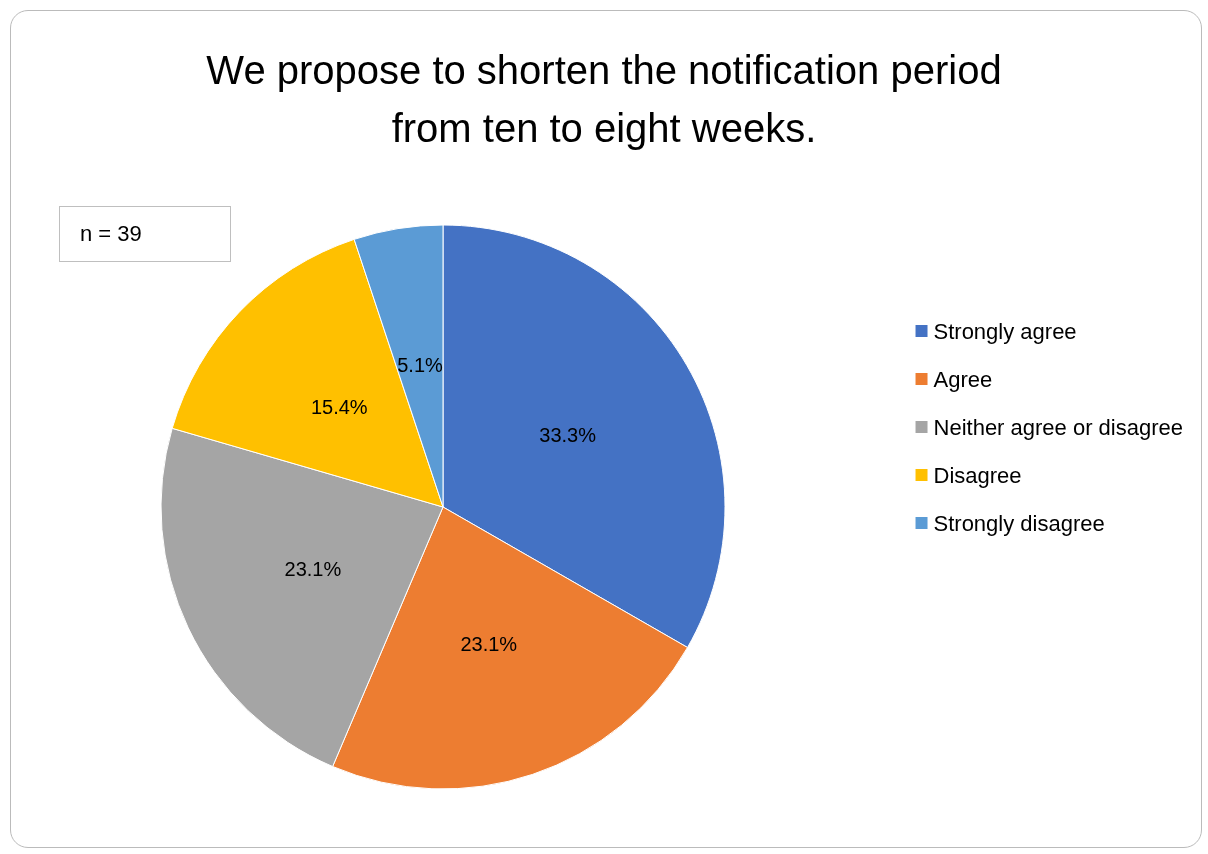 The height and width of the screenshot is (854, 1208). Describe the element at coordinates (145, 234) in the screenshot. I see `text: n = 39` at that location.